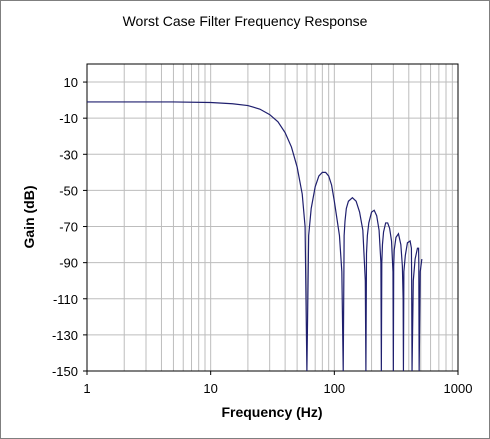 The image size is (490, 439). I want to click on y-tick-label: -30, so click(68, 154).